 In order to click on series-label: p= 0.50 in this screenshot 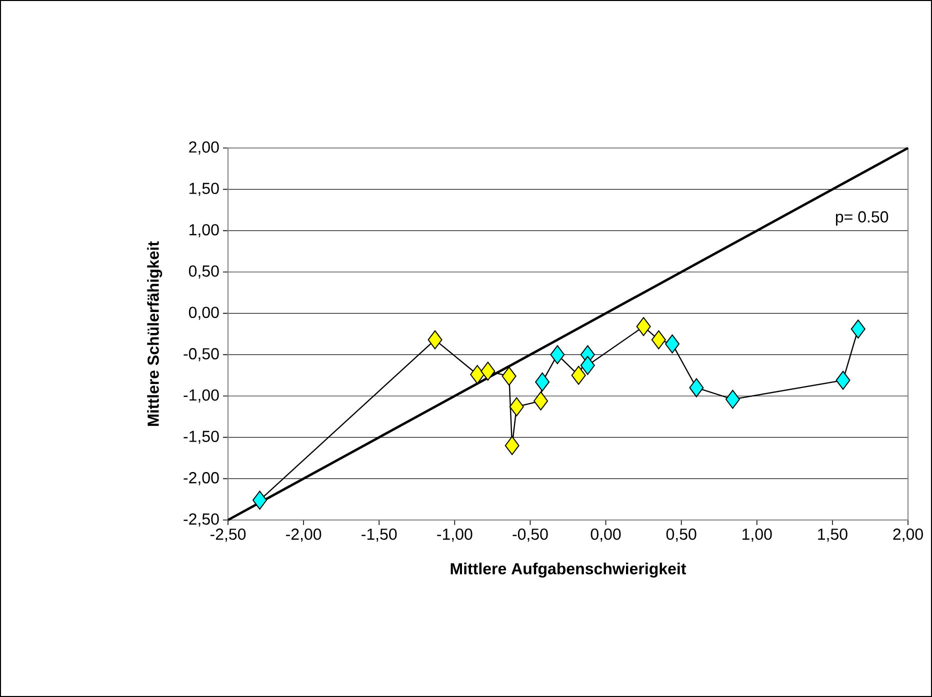, I will do `click(862, 218)`.